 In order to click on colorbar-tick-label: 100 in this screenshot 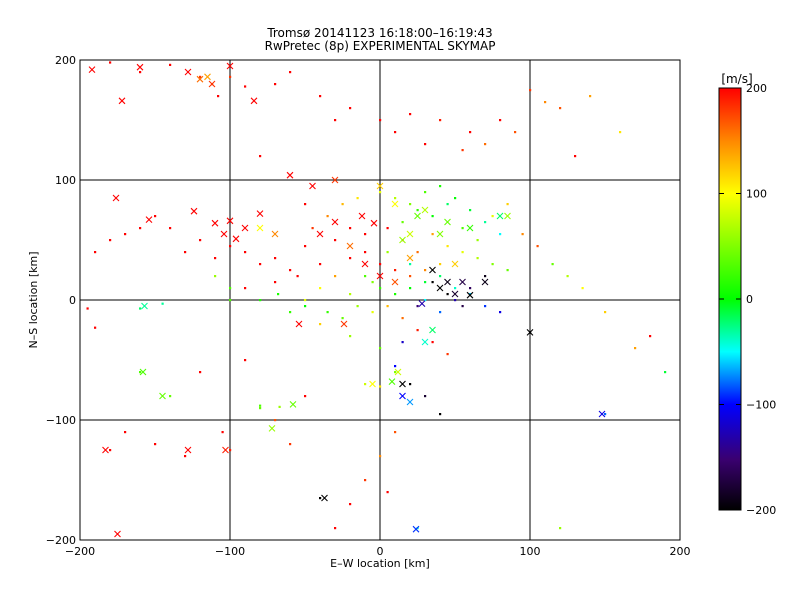, I will do `click(756, 194)`.